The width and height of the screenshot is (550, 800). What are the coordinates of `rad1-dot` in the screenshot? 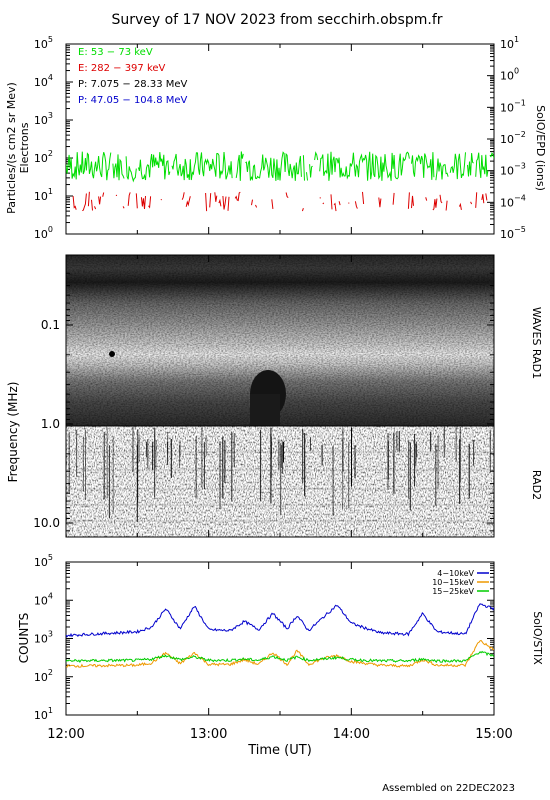 It's located at (112, 354).